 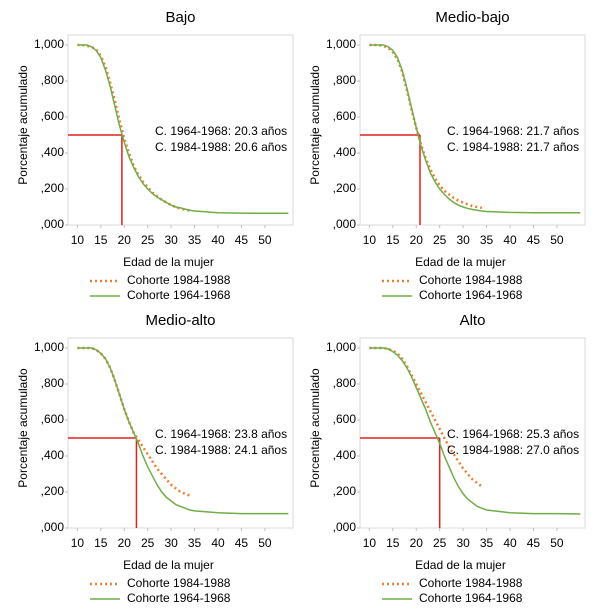 I want to click on annotation: C. 1984-1988: 24.1 años, so click(x=221, y=450).